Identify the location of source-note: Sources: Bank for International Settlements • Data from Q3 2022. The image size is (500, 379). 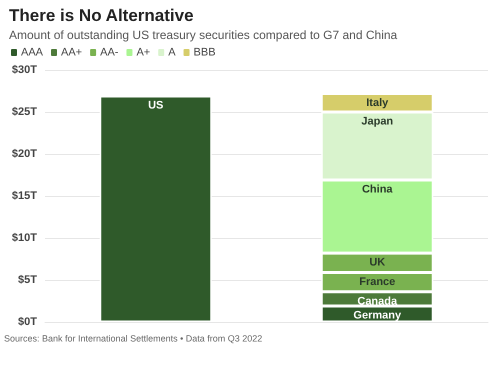
(133, 339).